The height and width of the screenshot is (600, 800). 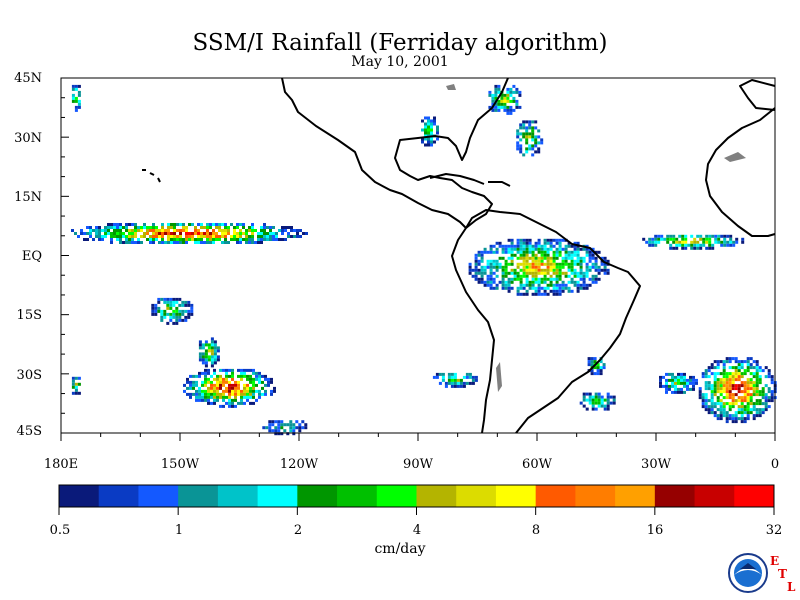 I want to click on coast-hispaniola, so click(x=499, y=184).